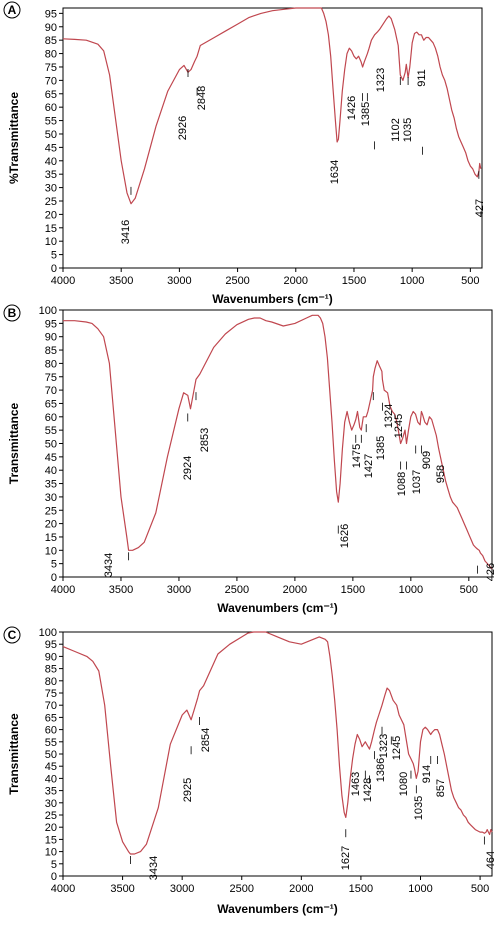  I want to click on y-tick-label: 35, so click(51, 792).